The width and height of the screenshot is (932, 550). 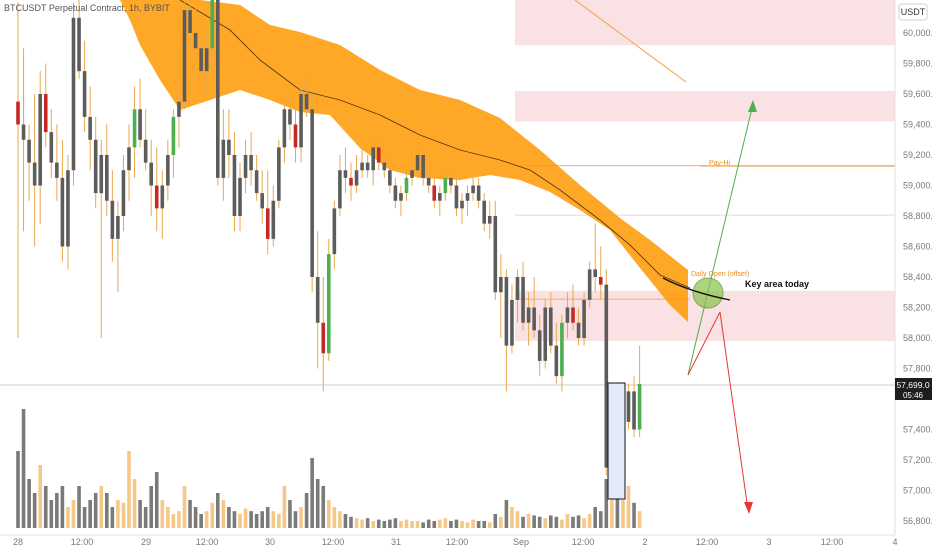 I want to click on pdh-label-text: Pay-Hi, so click(x=719, y=163).